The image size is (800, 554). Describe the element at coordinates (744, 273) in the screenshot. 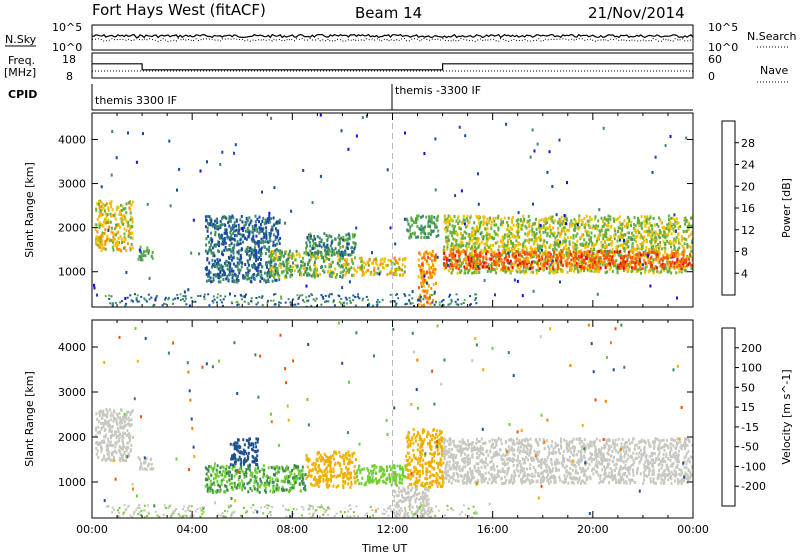

I see `power-colorbar-tick-label: 4` at that location.